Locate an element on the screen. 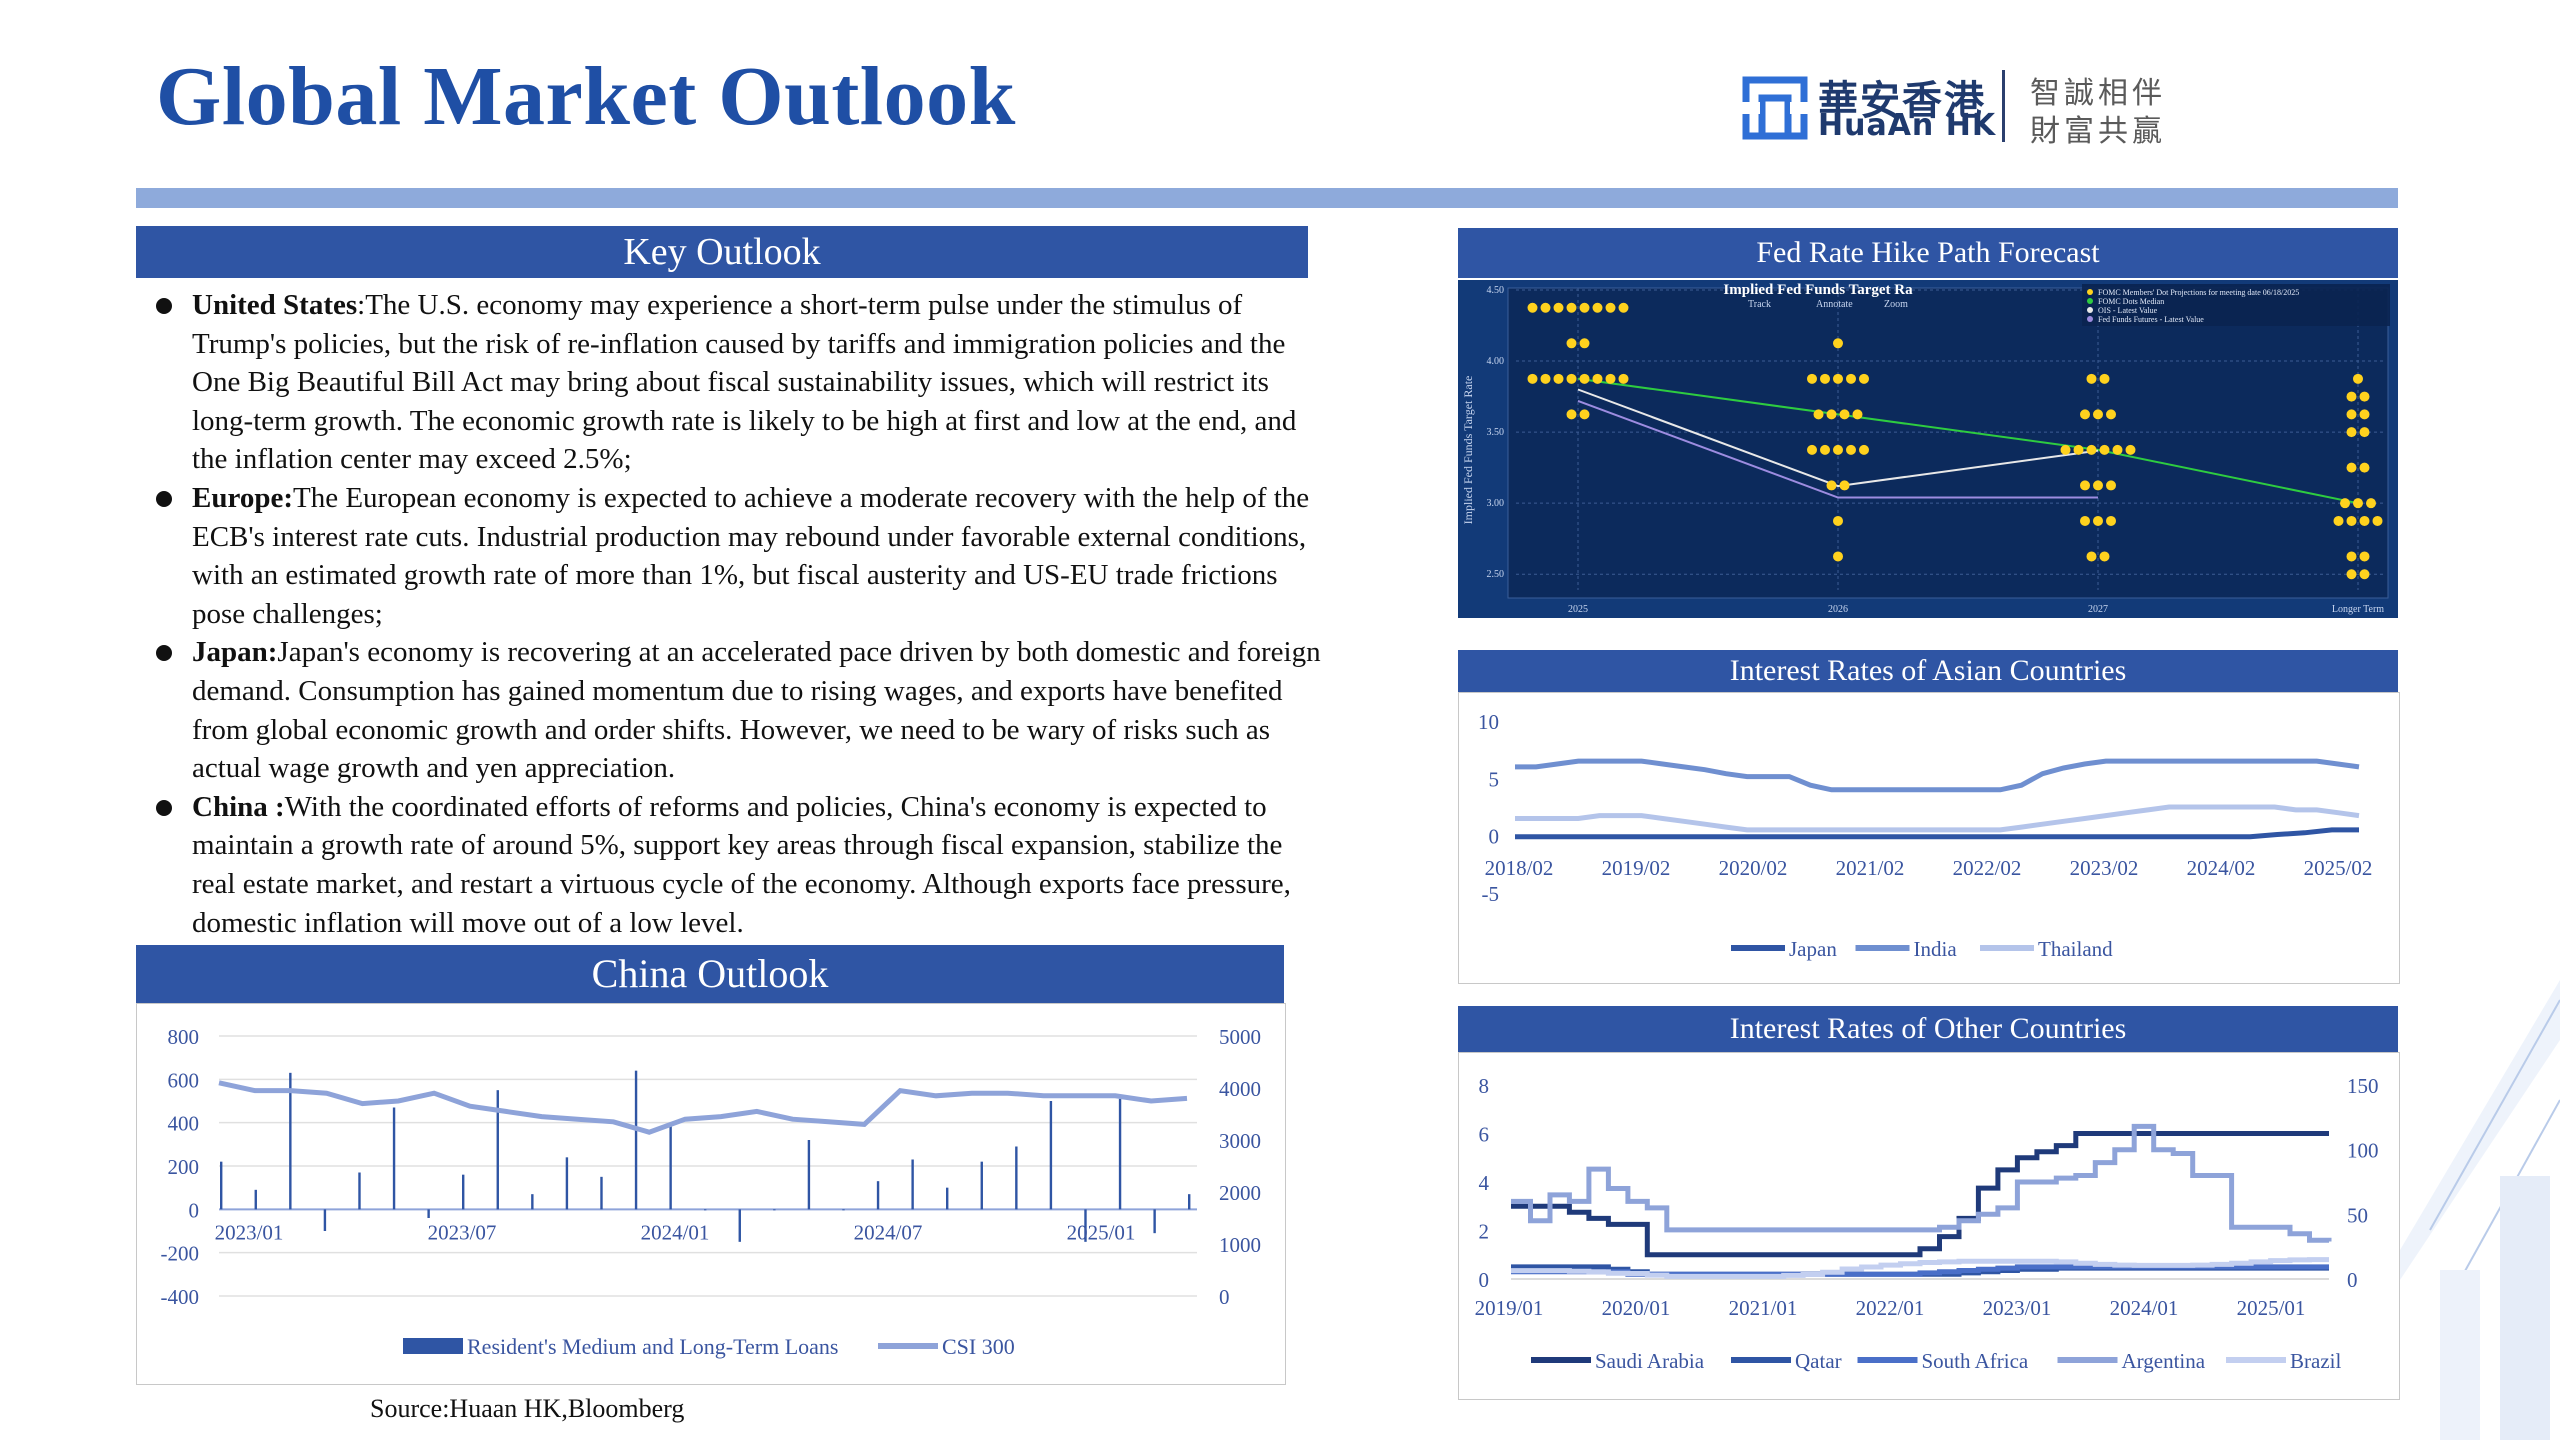 This screenshot has height=1440, width=2560. x-tick-label: 2024/01 is located at coordinates (675, 1232).